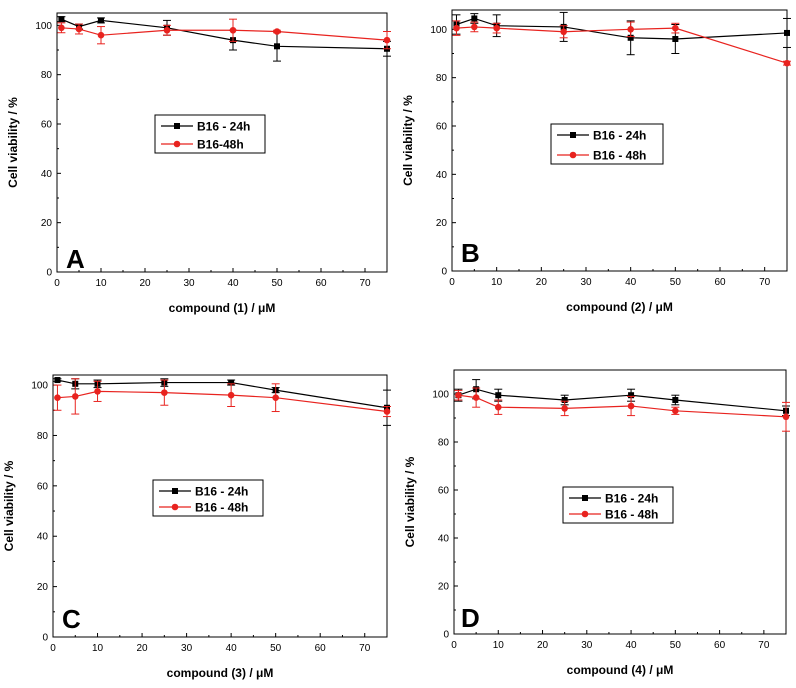 Image resolution: width=796 pixels, height=688 pixels. Describe the element at coordinates (631, 515) in the screenshot. I see `legend-label: B16 - 48h` at that location.